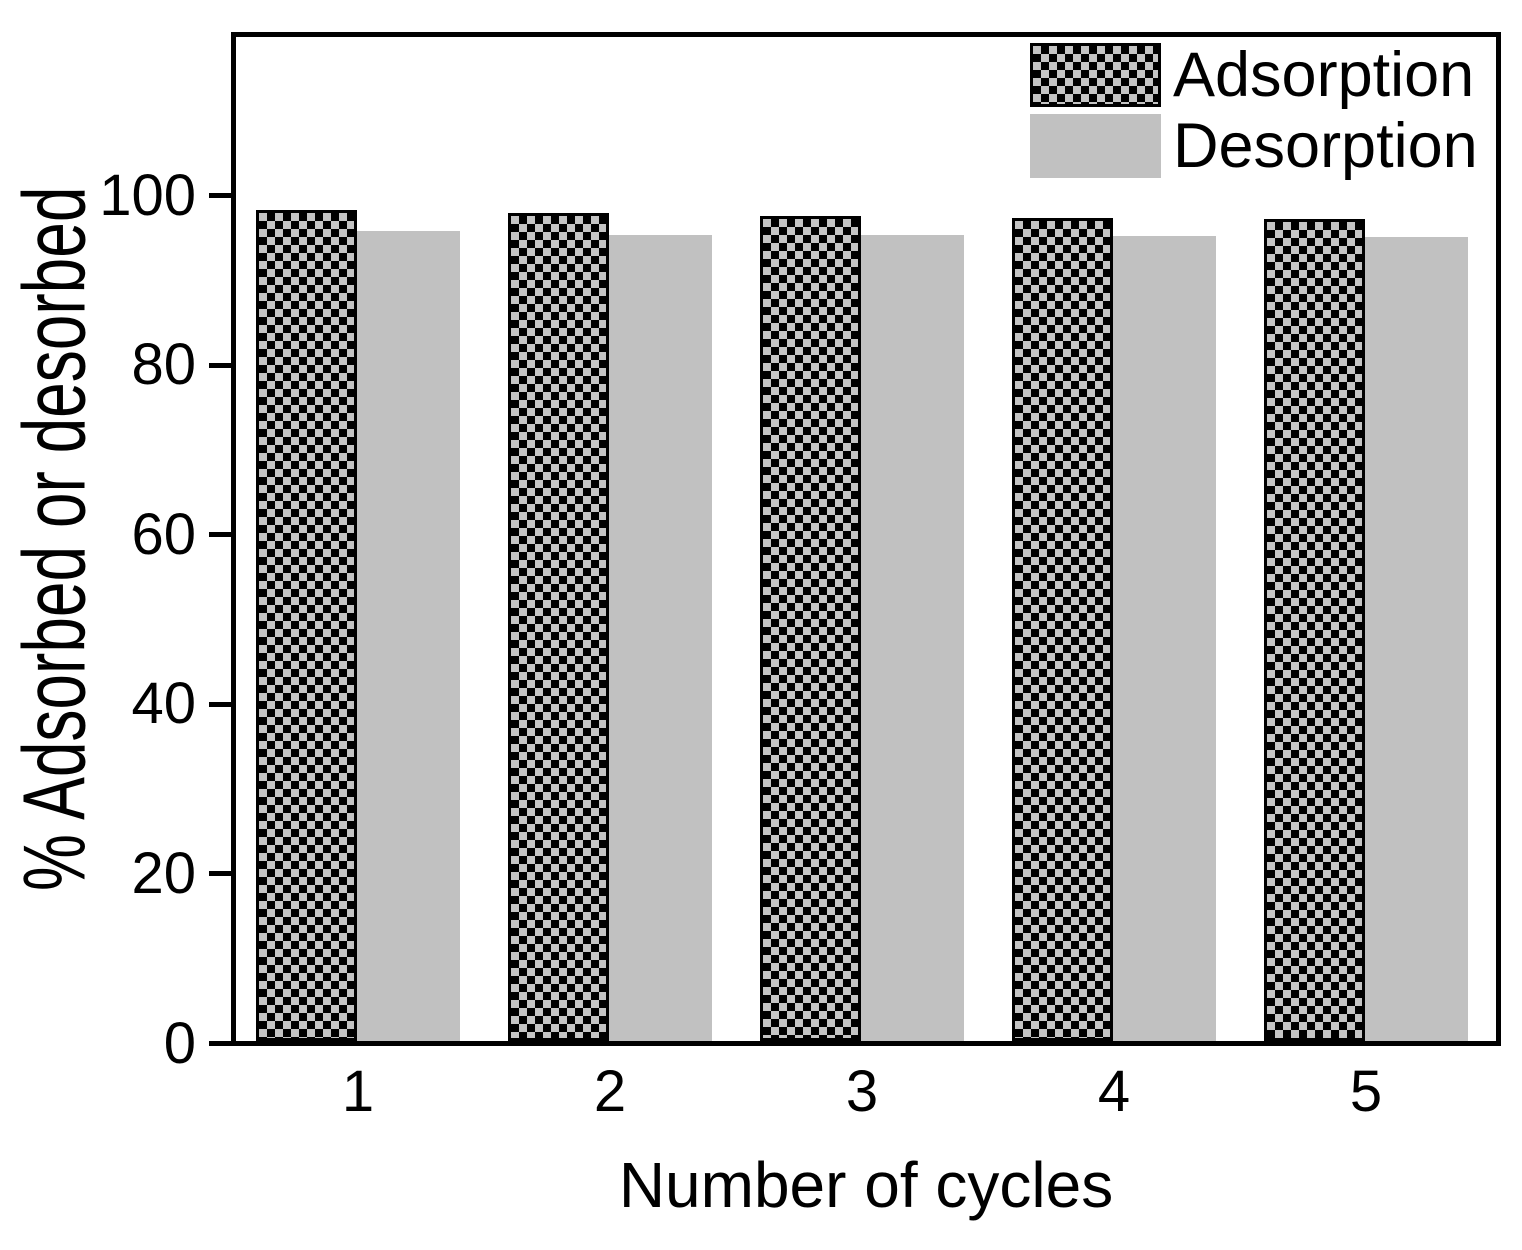 The image size is (1522, 1250). I want to click on x-tick-label-4: 4, so click(1114, 1091).